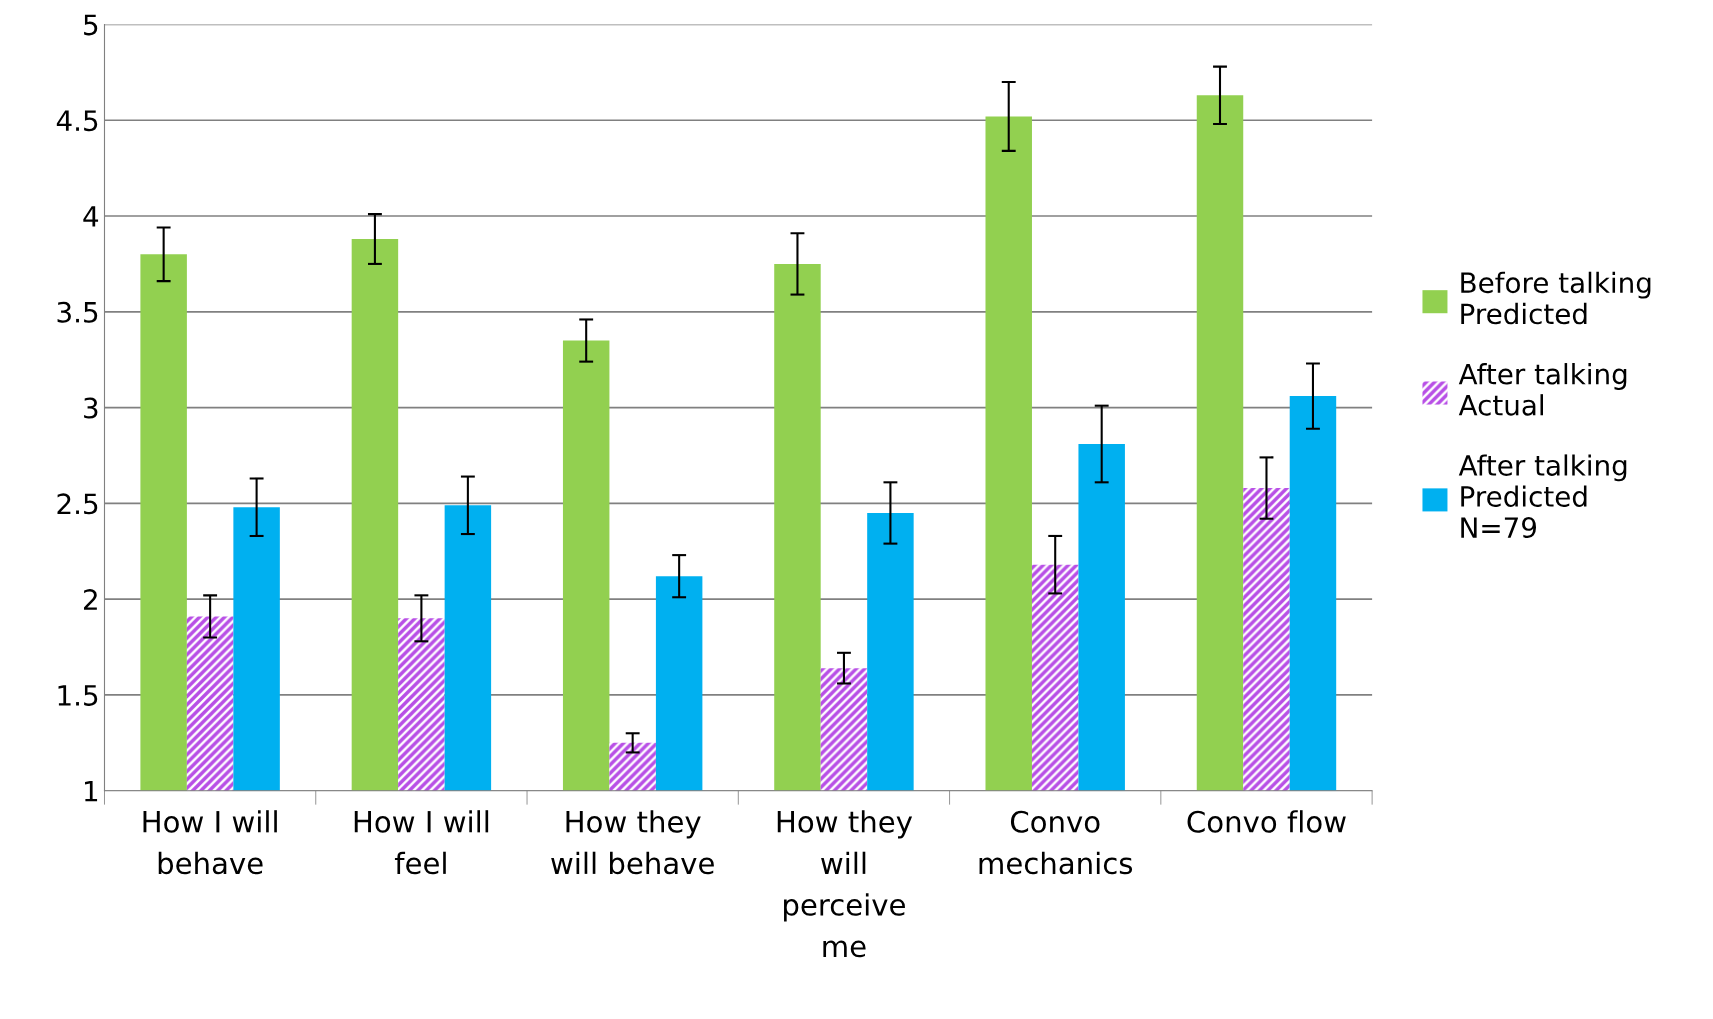 The image size is (1713, 1019). Describe the element at coordinates (91, 25) in the screenshot. I see `y-tick-label: 5` at that location.